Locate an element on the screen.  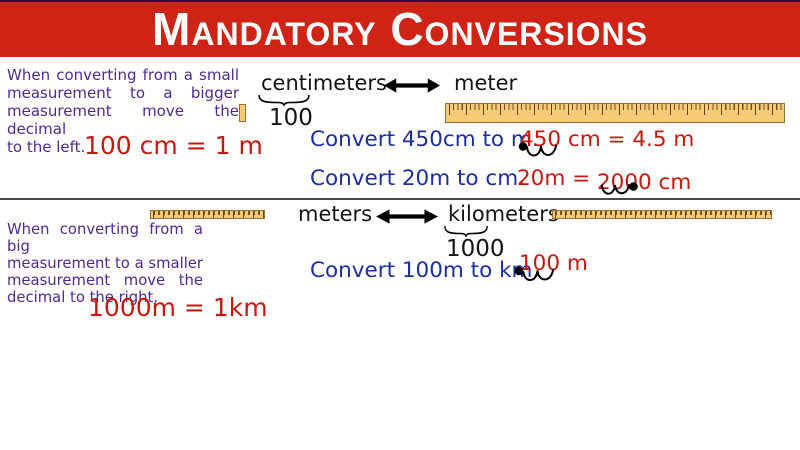
rule-line: measurement to a bigger is located at coordinates (123, 93).